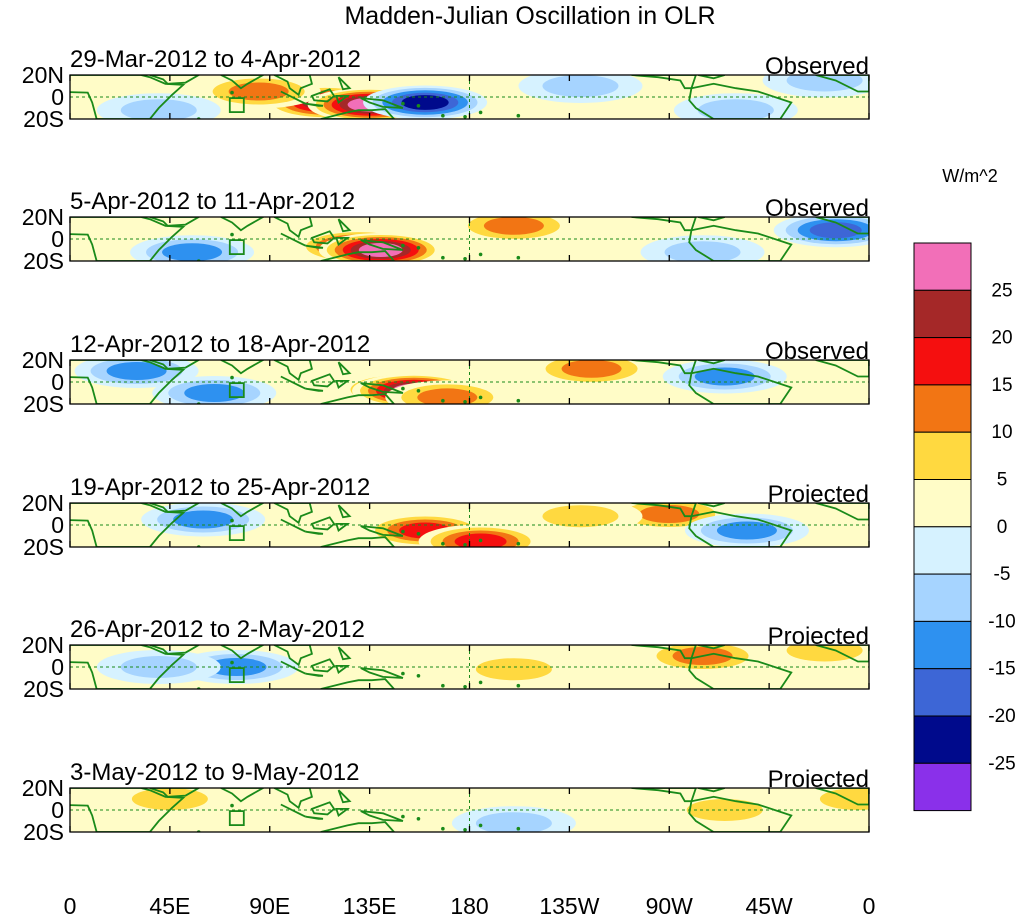  I want to click on colorbar-label: -25, so click(1001, 763).